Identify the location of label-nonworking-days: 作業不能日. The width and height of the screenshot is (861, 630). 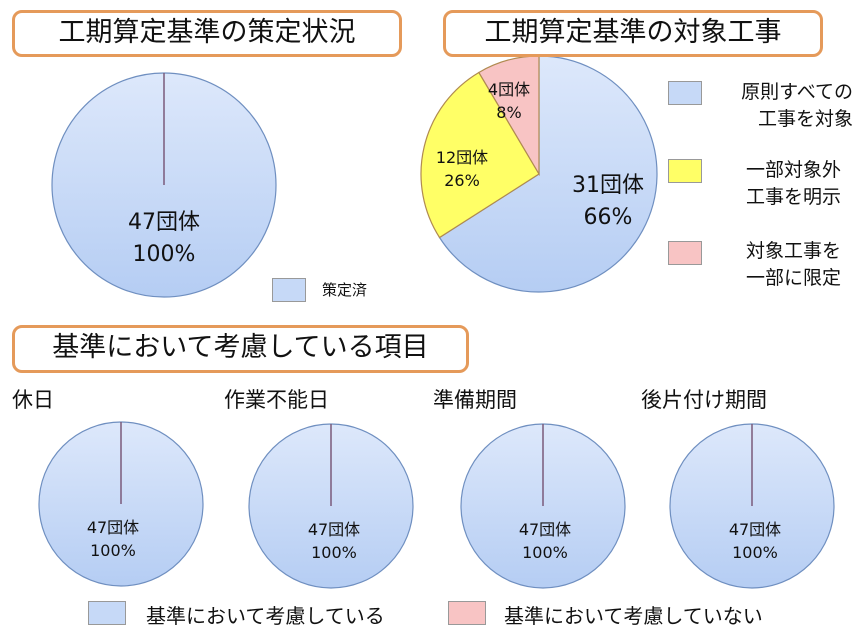
(276, 400).